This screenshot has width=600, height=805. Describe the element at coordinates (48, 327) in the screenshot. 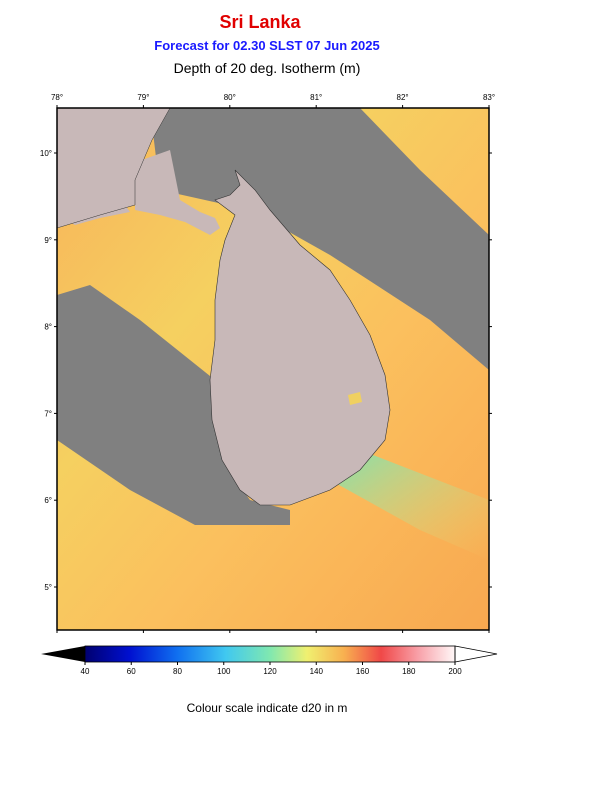

I see `lat-label: 8°` at that location.